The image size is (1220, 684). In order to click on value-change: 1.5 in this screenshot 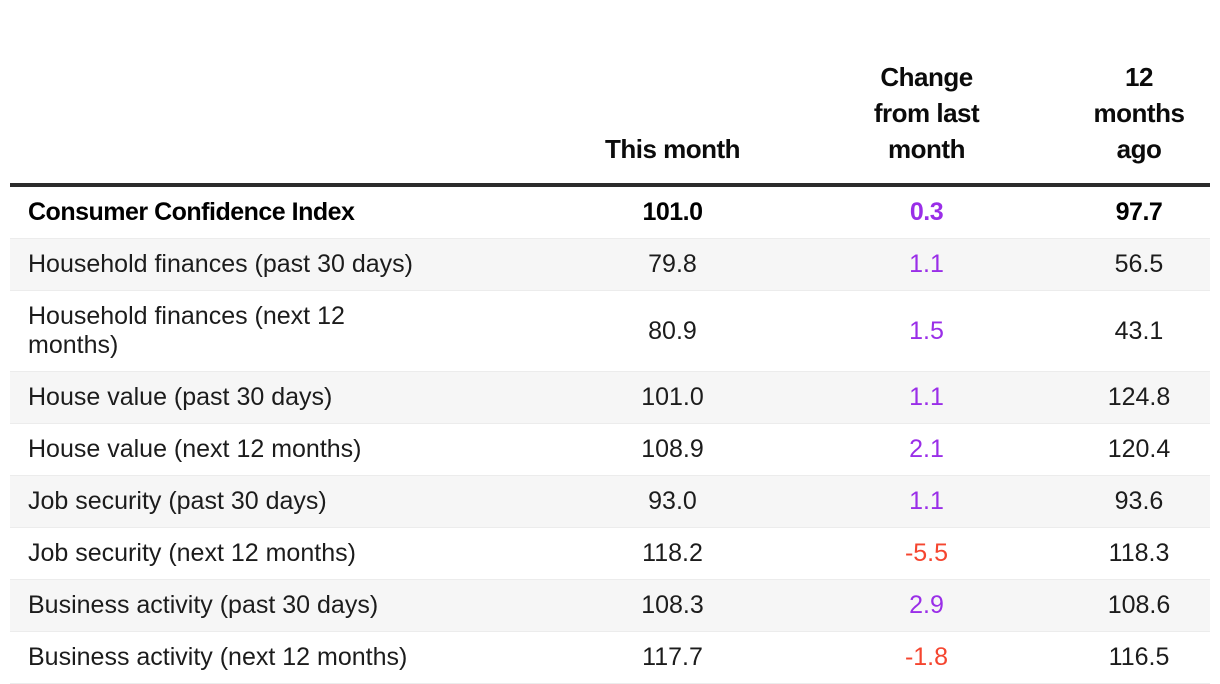, I will do `click(926, 331)`.